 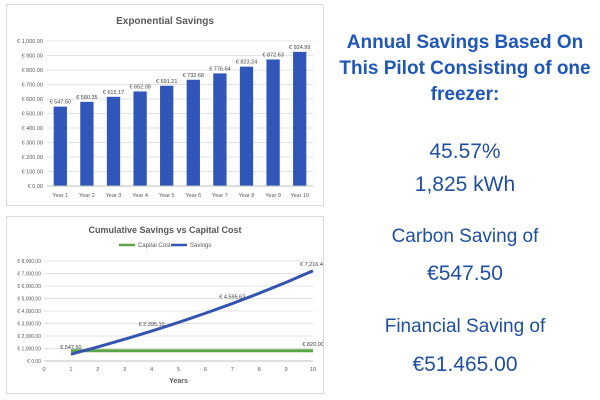 What do you see at coordinates (70, 370) in the screenshot?
I see `x-tick-label: 1` at bounding box center [70, 370].